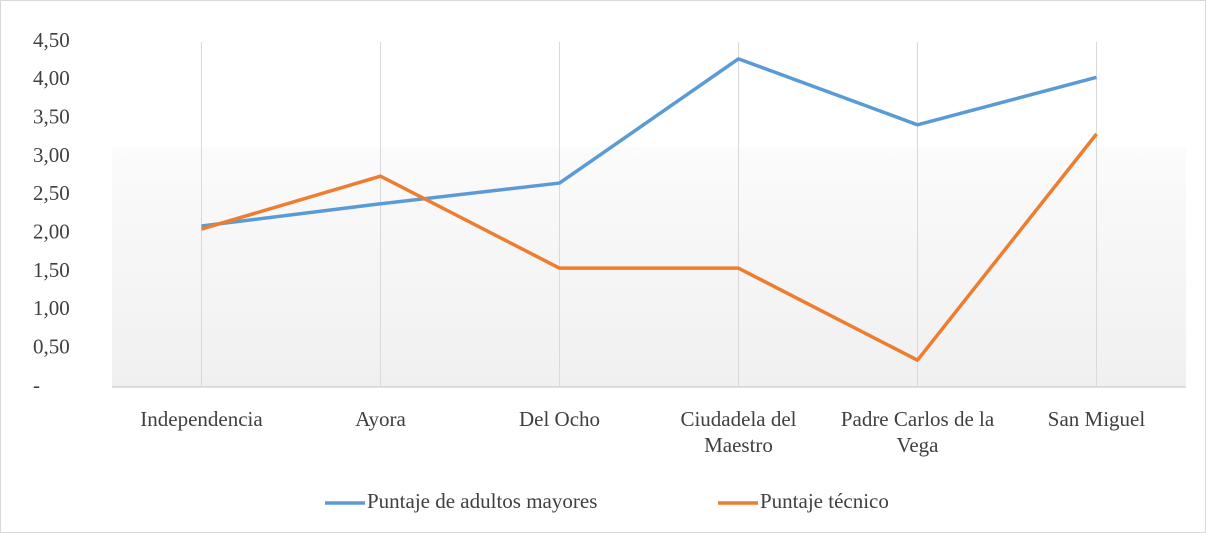 The height and width of the screenshot is (533, 1206). What do you see at coordinates (380, 419) in the screenshot?
I see `x-tick-label: Ayora` at bounding box center [380, 419].